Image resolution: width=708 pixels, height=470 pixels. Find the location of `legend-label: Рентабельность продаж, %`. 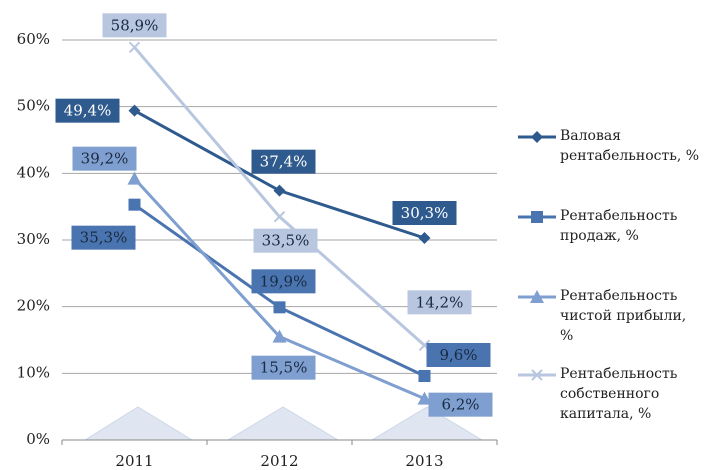

legend-label: Рентабельность продаж, % is located at coordinates (619, 226).